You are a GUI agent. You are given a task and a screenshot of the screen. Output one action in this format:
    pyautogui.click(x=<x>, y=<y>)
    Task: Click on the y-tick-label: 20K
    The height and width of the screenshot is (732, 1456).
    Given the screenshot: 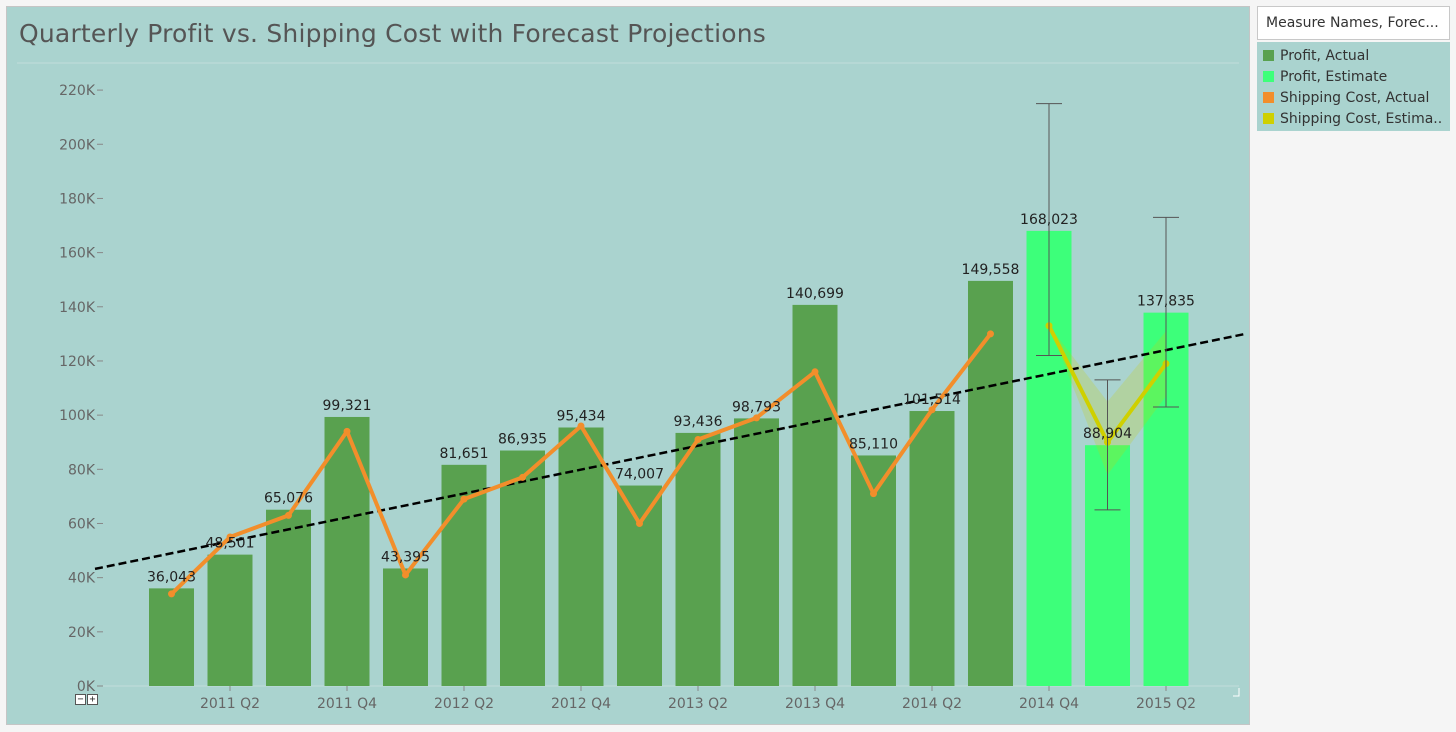 What is the action you would take?
    pyautogui.click(x=82, y=633)
    